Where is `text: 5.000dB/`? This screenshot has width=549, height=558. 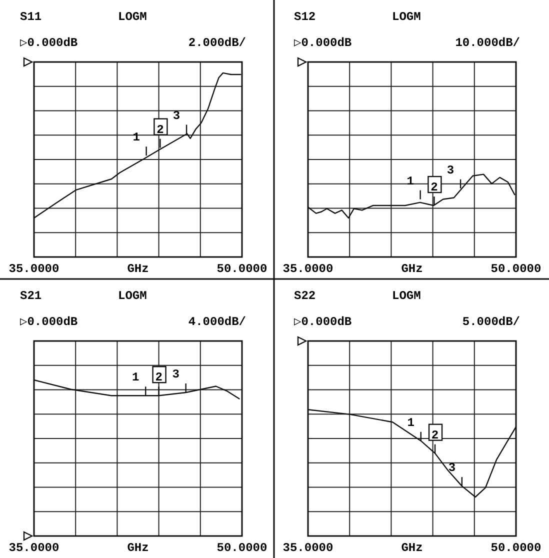 text: 5.000dB/ is located at coordinates (491, 322).